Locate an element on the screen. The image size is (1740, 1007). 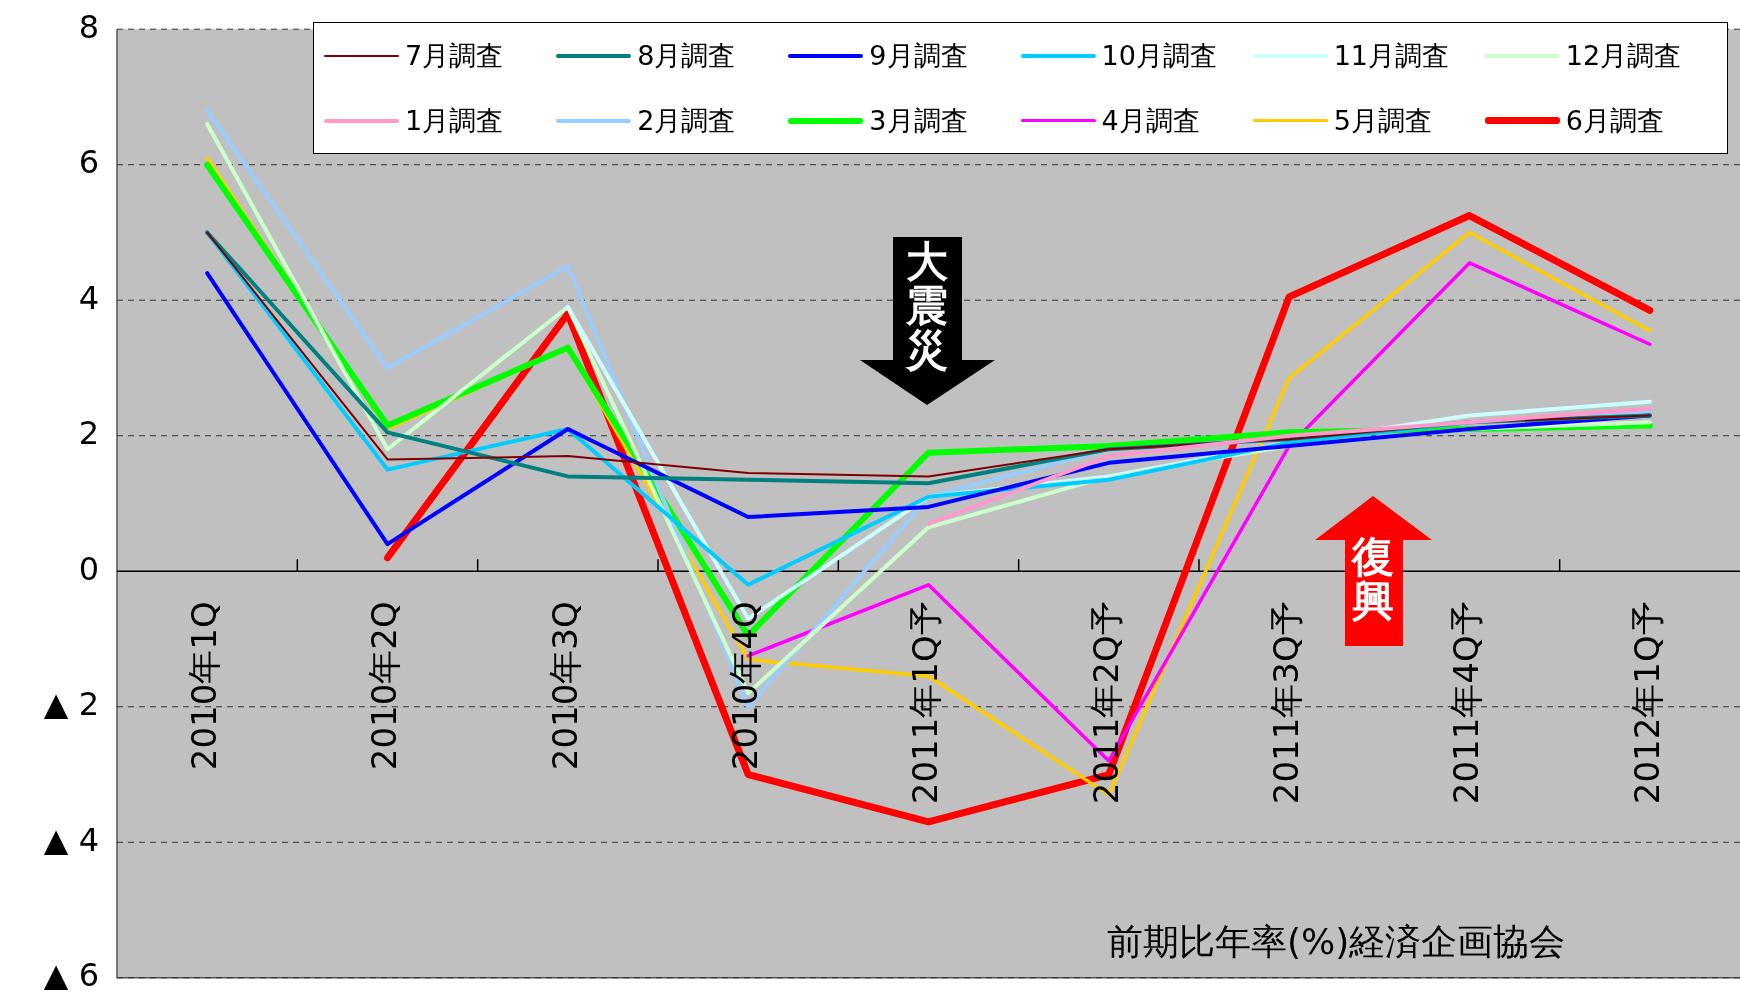
x-tick-label: 2010年3Q is located at coordinates (564, 686).